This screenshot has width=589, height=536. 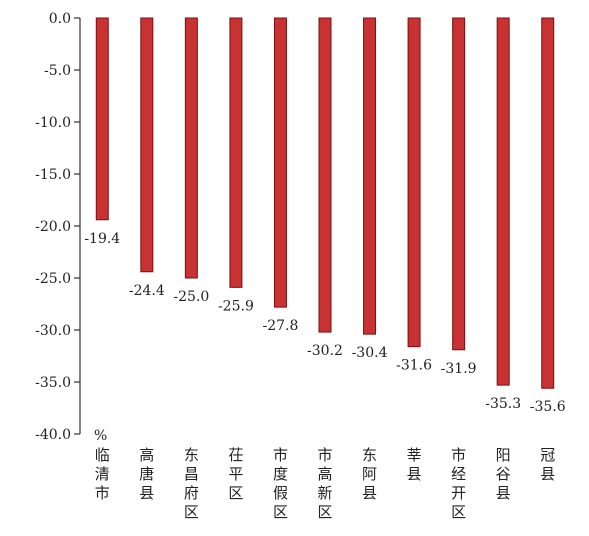 What do you see at coordinates (146, 474) in the screenshot?
I see `category-label: 高唐县` at bounding box center [146, 474].